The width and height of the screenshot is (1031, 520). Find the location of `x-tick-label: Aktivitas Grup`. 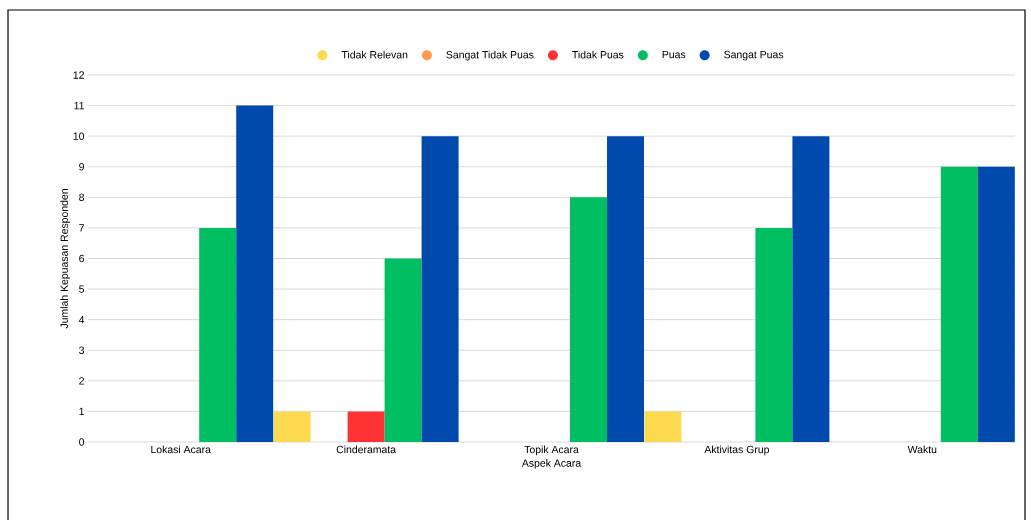

x-tick-label: Aktivitas Grup is located at coordinates (737, 450).